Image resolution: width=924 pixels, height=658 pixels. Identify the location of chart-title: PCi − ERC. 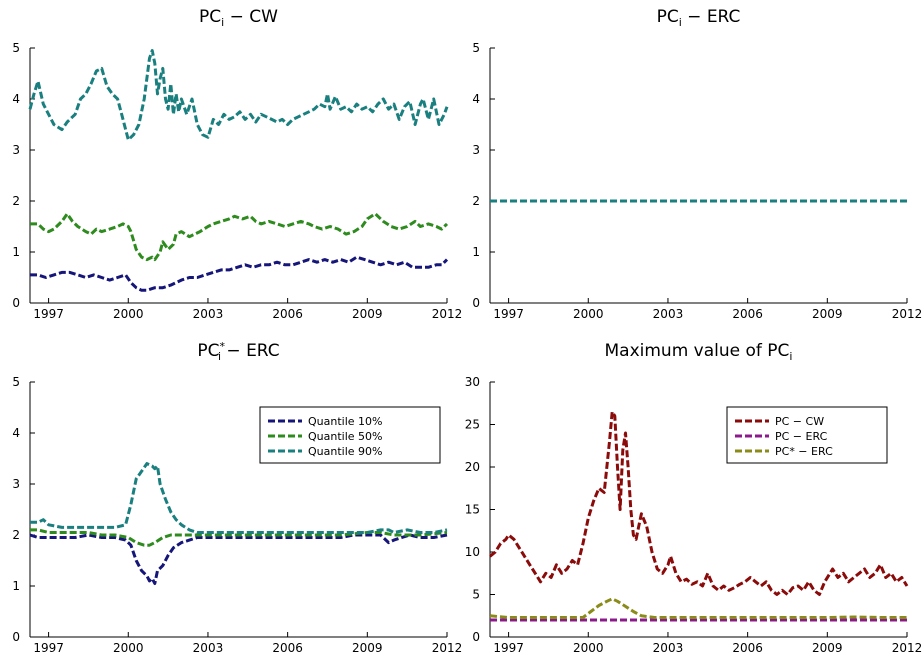
(699, 18).